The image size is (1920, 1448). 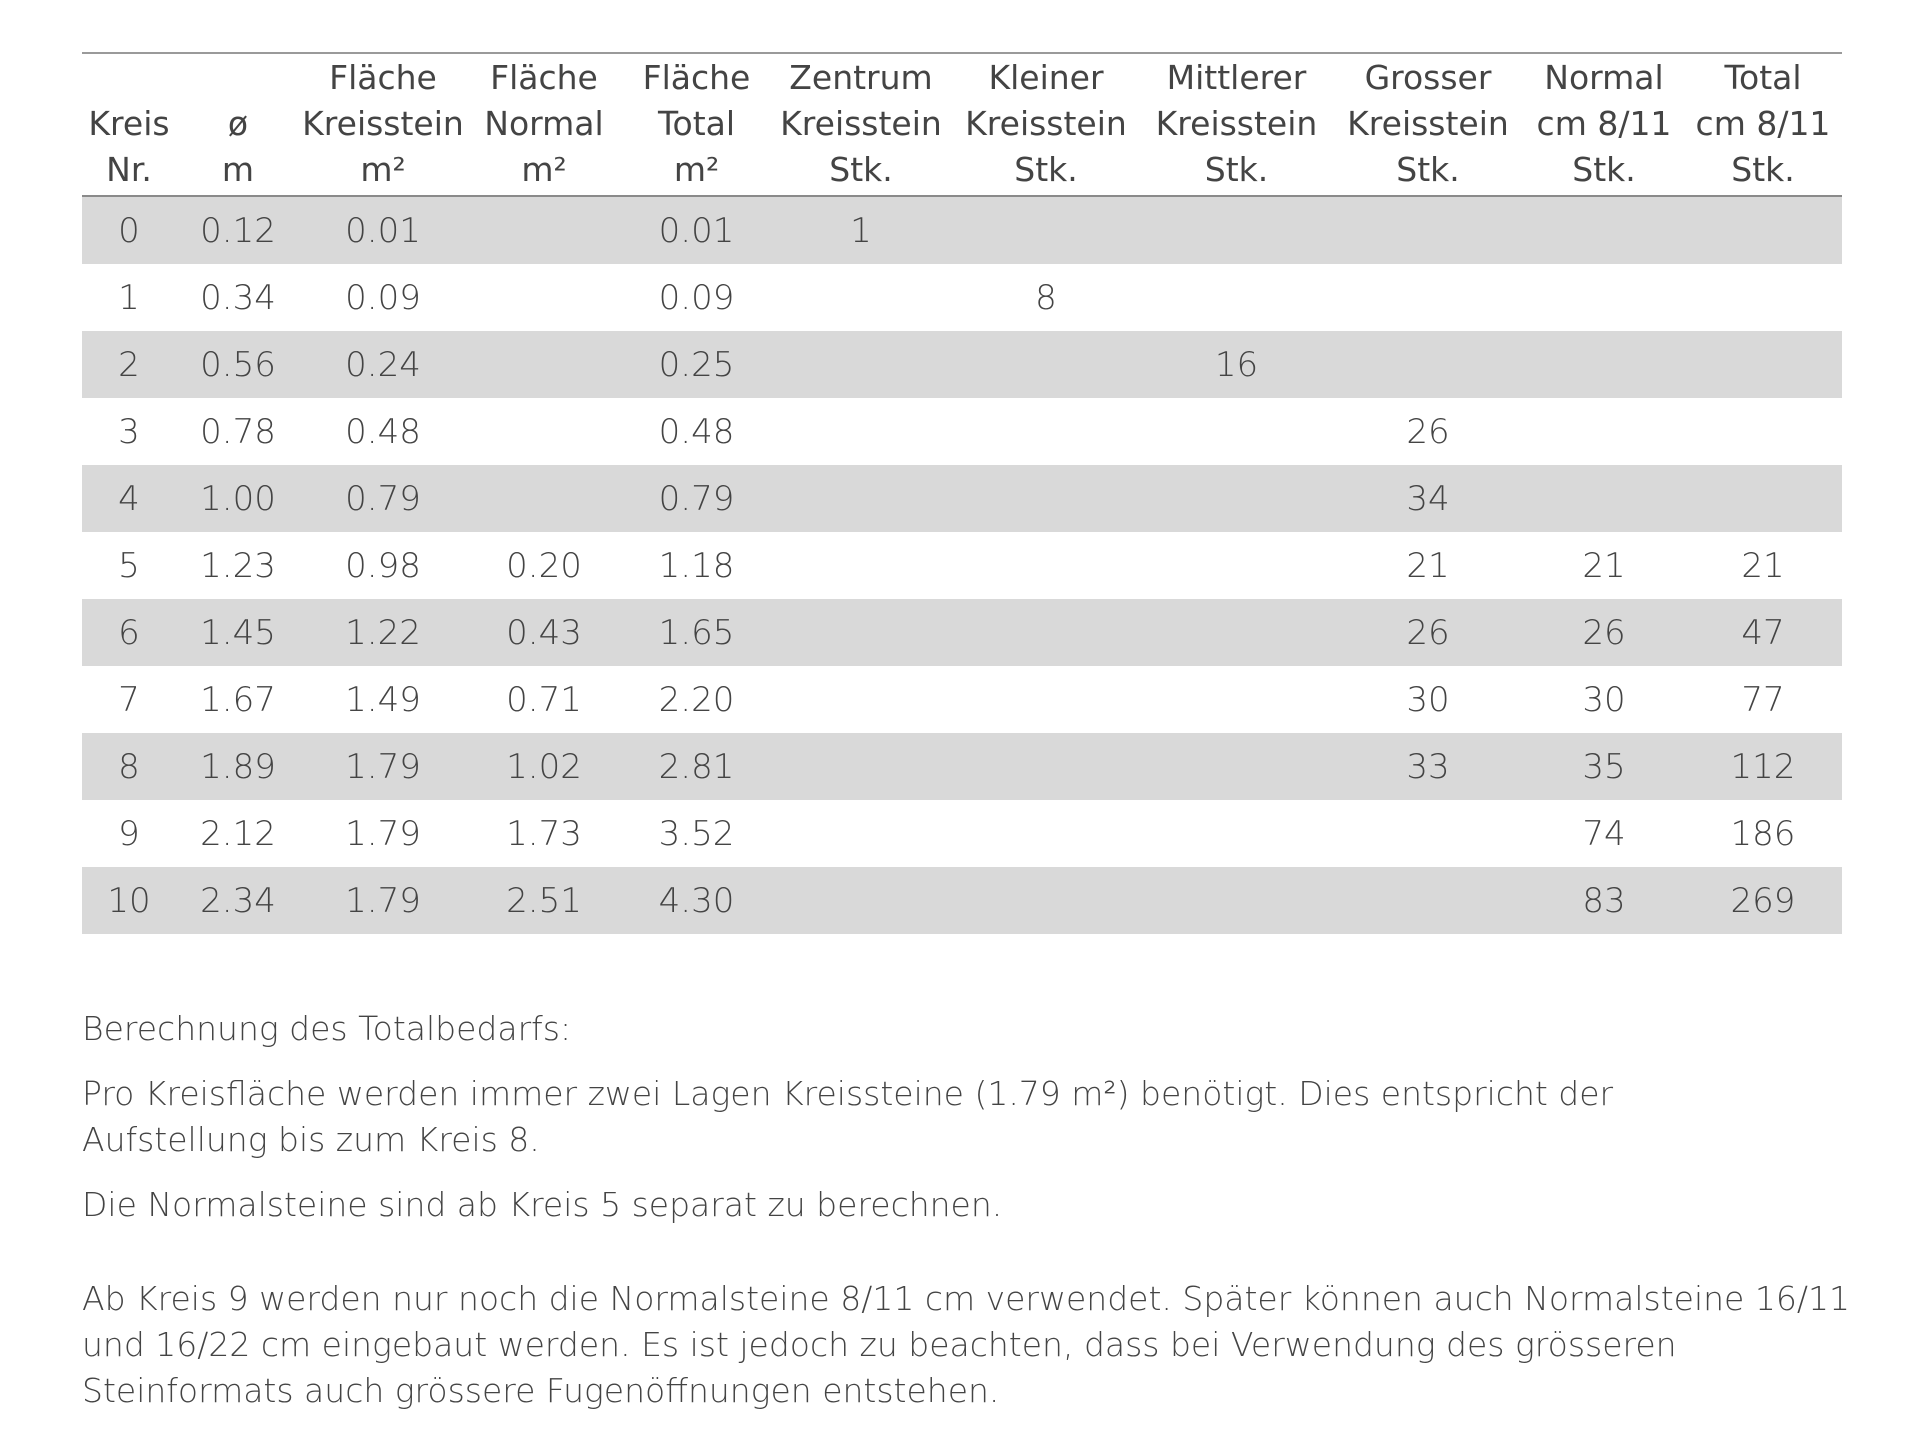 What do you see at coordinates (1604, 833) in the screenshot?
I see `table-cell: 74` at bounding box center [1604, 833].